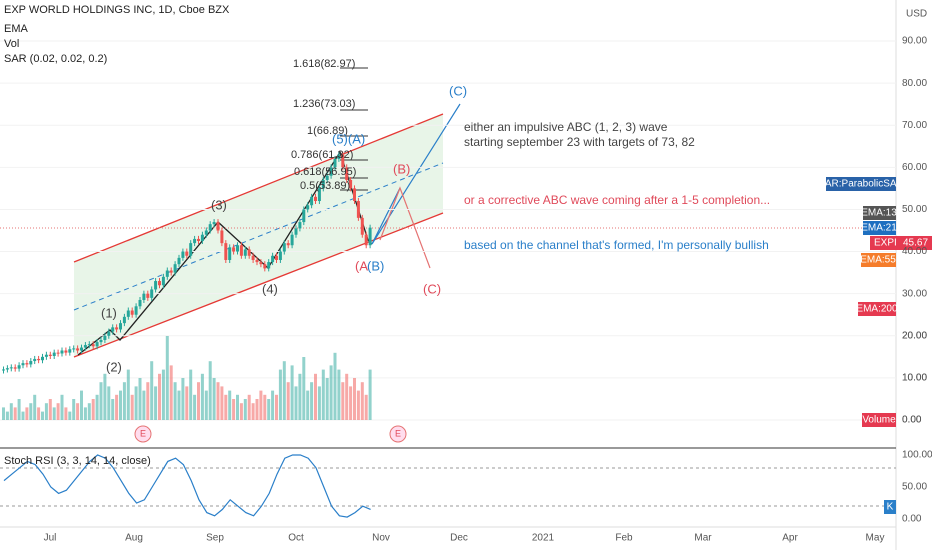  What do you see at coordinates (327, 131) in the screenshot?
I see `fib-label: 1(66.89)` at bounding box center [327, 131].